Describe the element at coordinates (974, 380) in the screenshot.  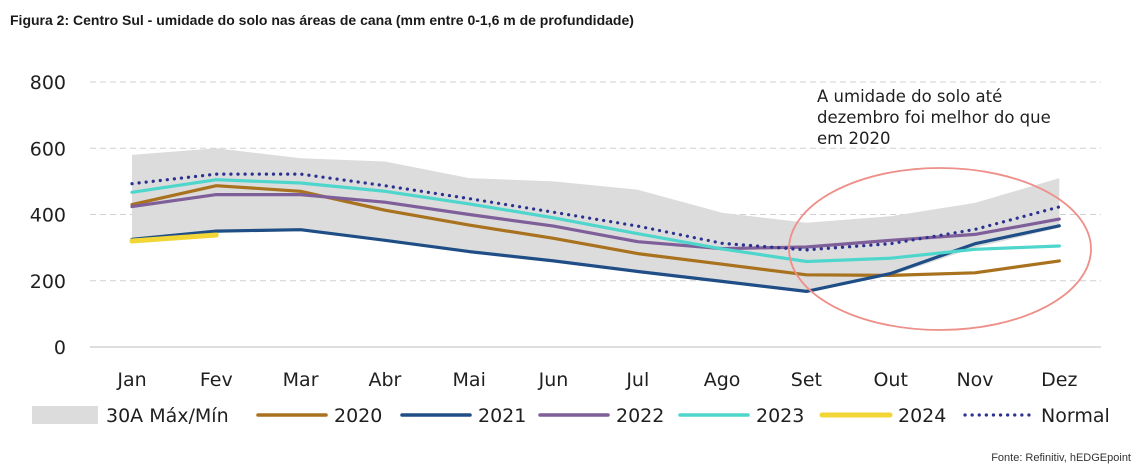
I see `x-tick-label: Nov` at that location.